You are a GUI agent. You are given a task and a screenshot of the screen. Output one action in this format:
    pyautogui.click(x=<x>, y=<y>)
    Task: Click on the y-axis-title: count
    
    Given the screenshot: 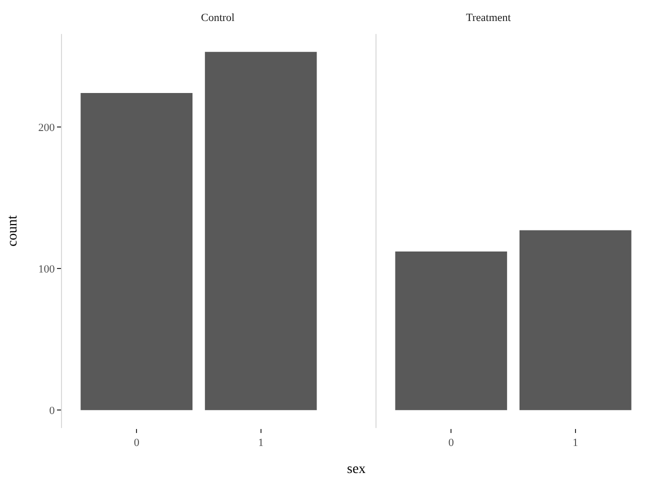 What is the action you would take?
    pyautogui.click(x=13, y=230)
    